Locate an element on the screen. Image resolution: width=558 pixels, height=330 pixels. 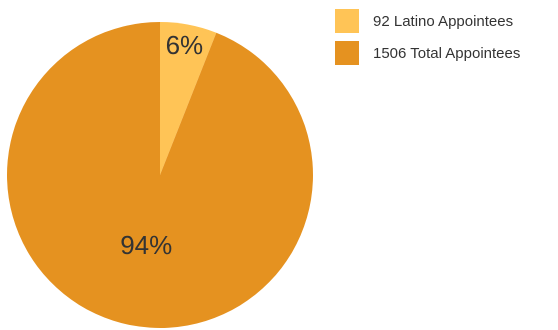
legend-item-total: 1506 Total Appointees is located at coordinates (427, 53).